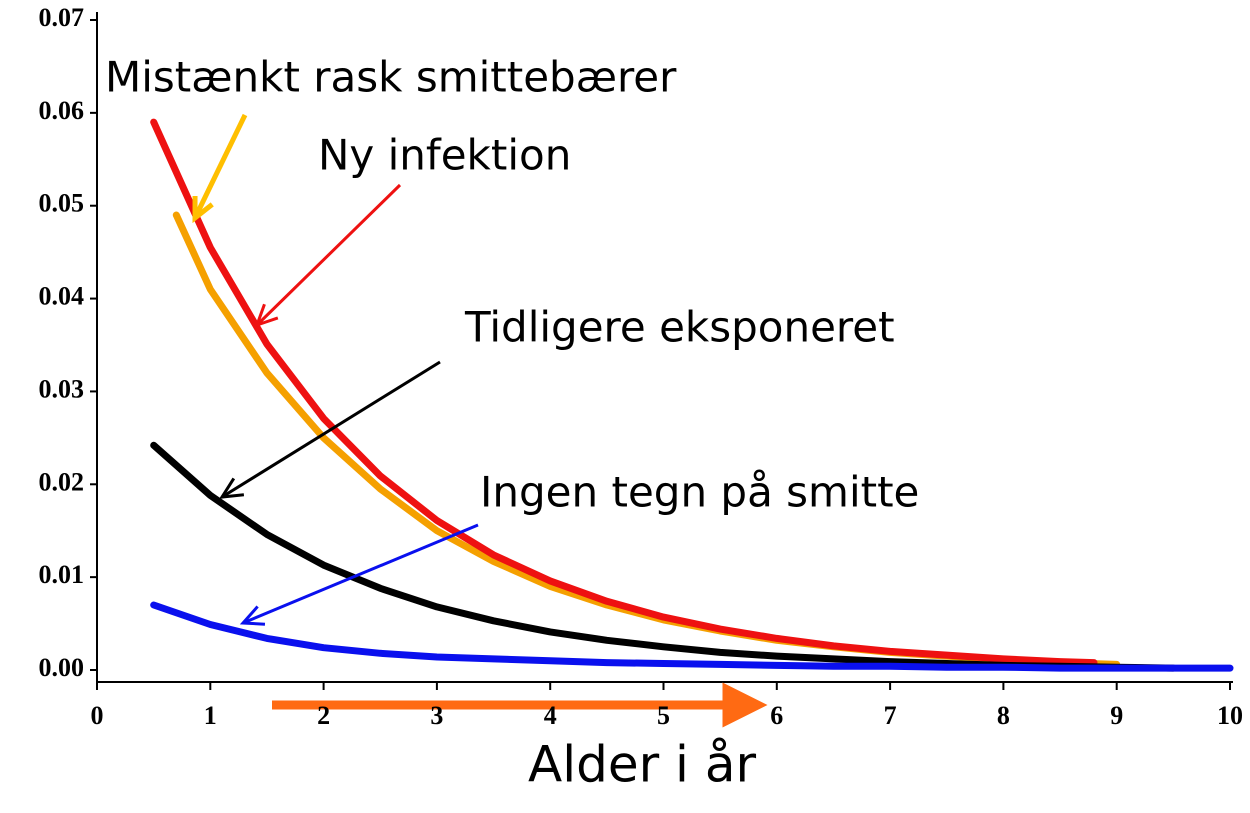 This screenshot has height=813, width=1250. Describe the element at coordinates (436, 715) in the screenshot. I see `x-tick-label: 3` at that location.